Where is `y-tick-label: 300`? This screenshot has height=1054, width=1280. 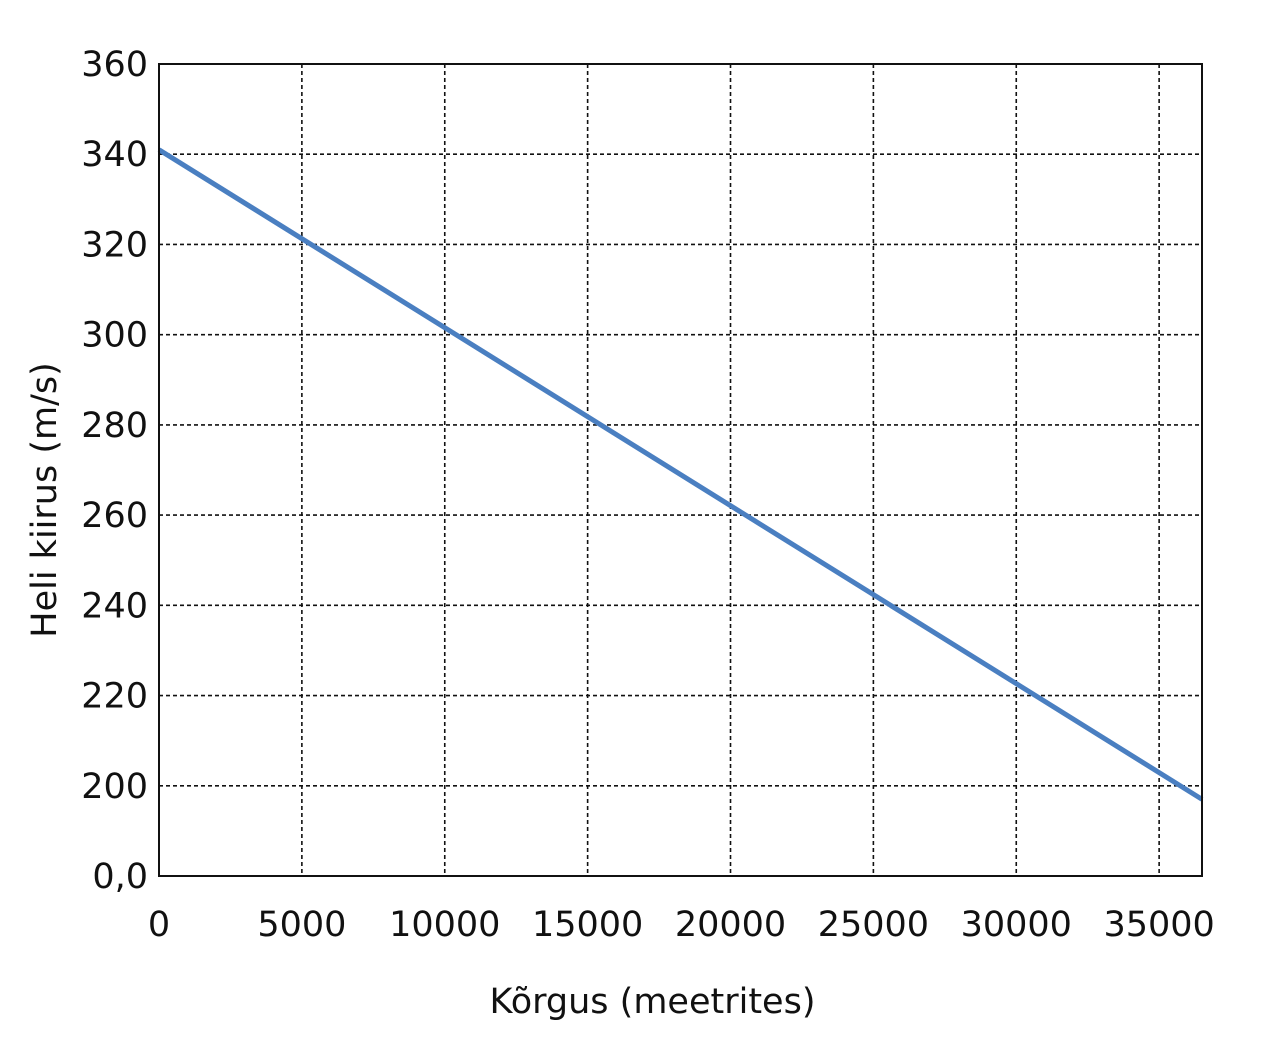
y-tick-label: 300 is located at coordinates (114, 336).